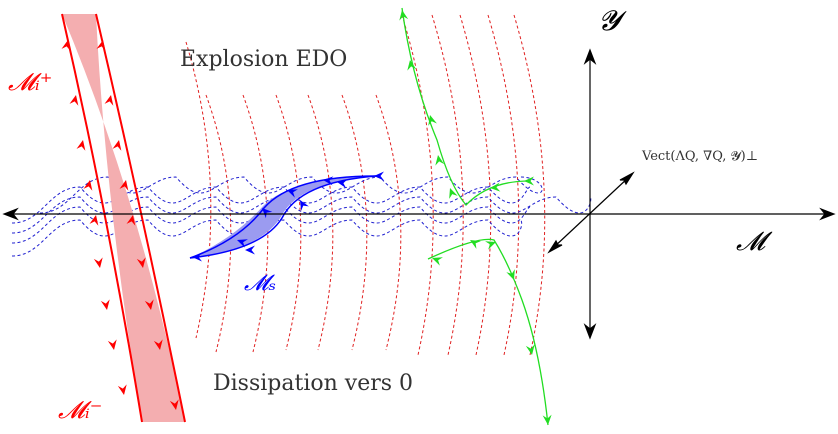 The width and height of the screenshot is (838, 434). I want to click on dissipation-label: Dissipation vers 0, so click(313, 383).